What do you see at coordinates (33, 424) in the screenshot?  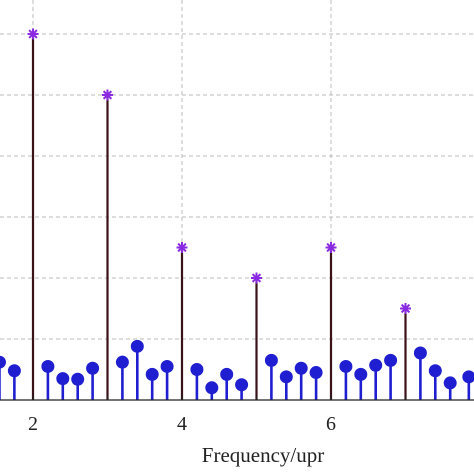 I see `x-tick-label: 2` at bounding box center [33, 424].